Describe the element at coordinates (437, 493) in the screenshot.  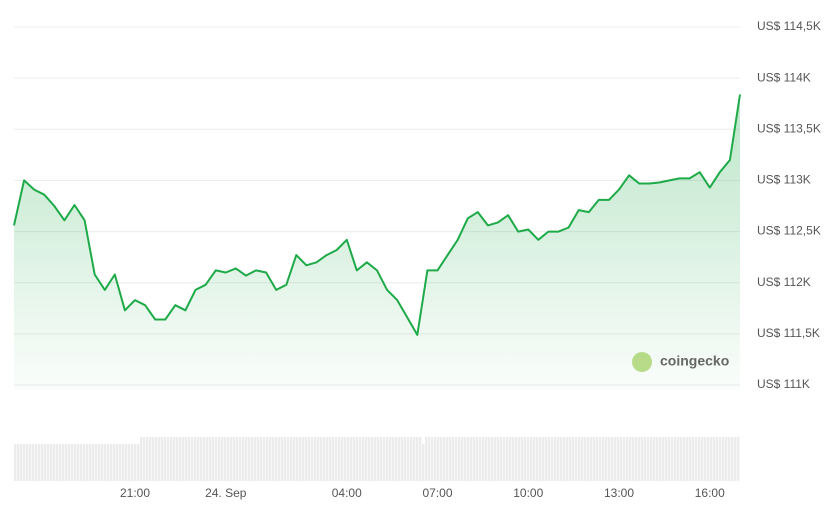
I see `x-tick-label: 07:00` at that location.